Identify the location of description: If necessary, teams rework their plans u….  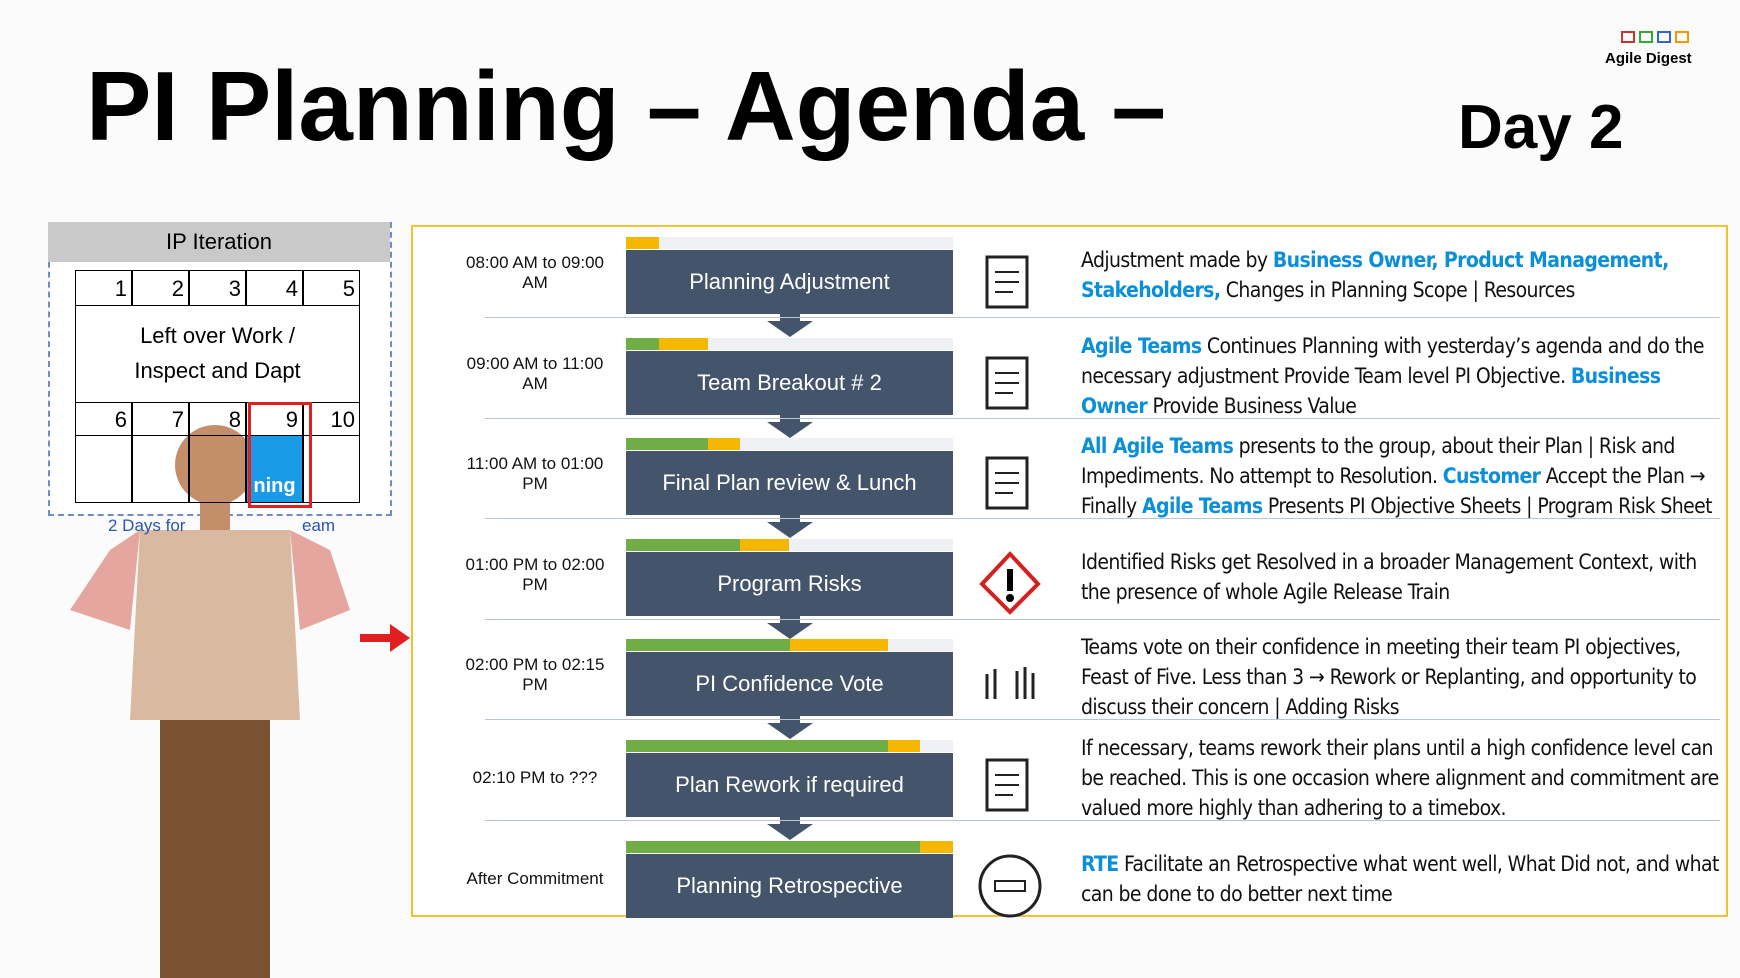
(1401, 778).